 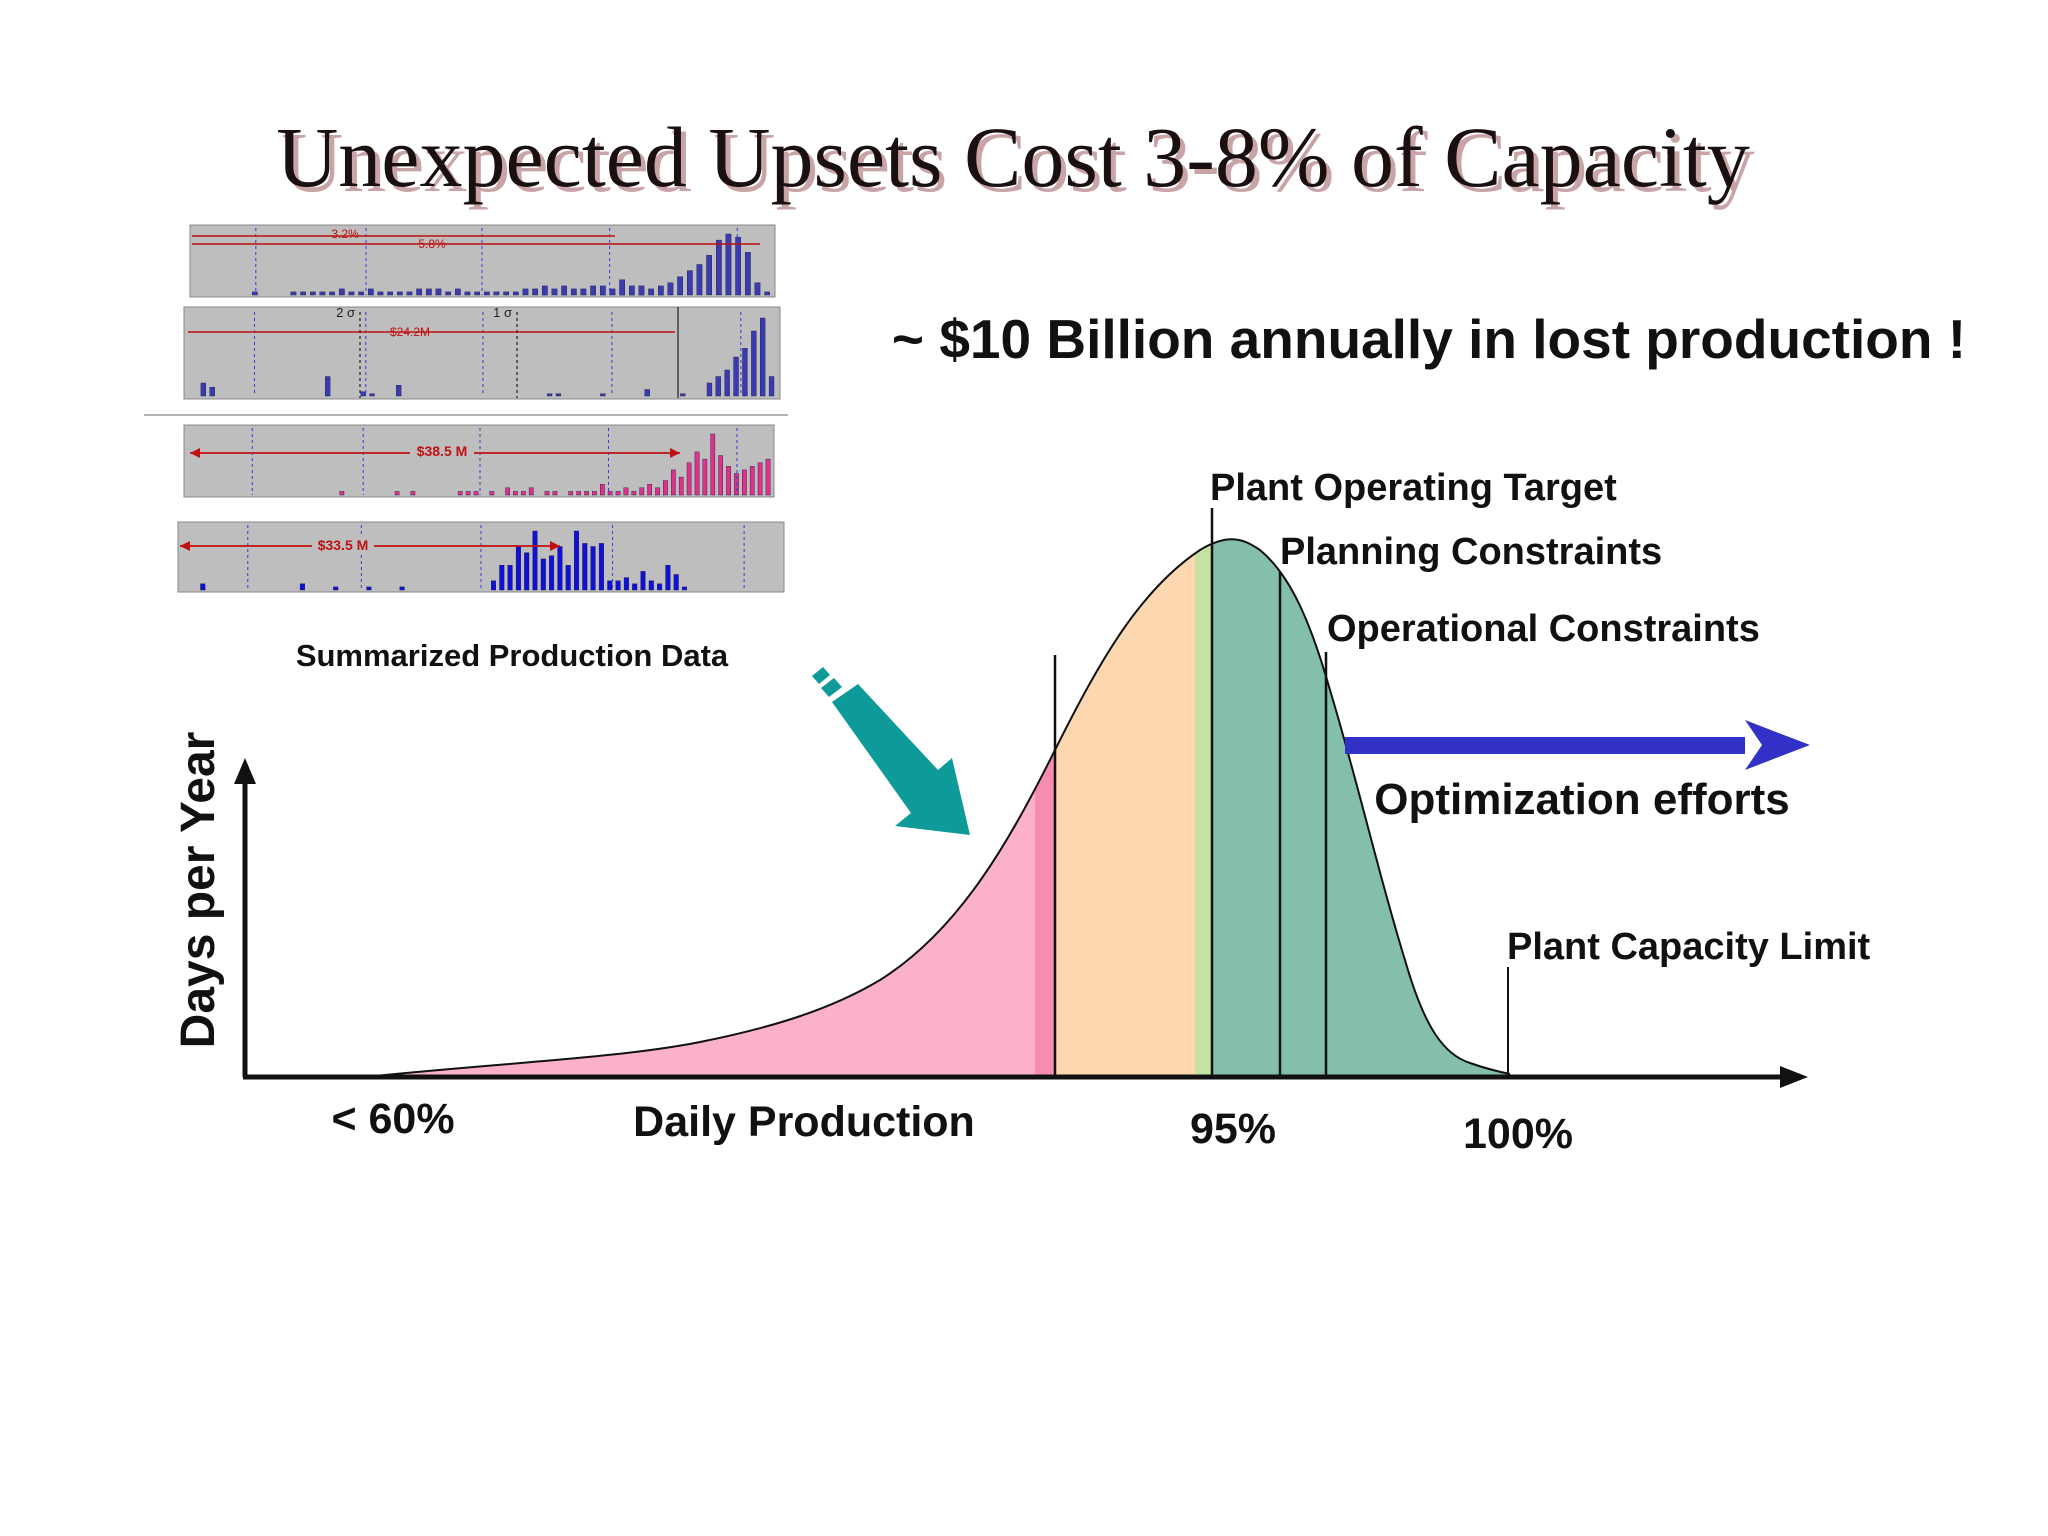 What do you see at coordinates (1018, 162) in the screenshot?
I see `slide-title-shadow: Unexpected Upsets Cost 3-8% of Capacity` at bounding box center [1018, 162].